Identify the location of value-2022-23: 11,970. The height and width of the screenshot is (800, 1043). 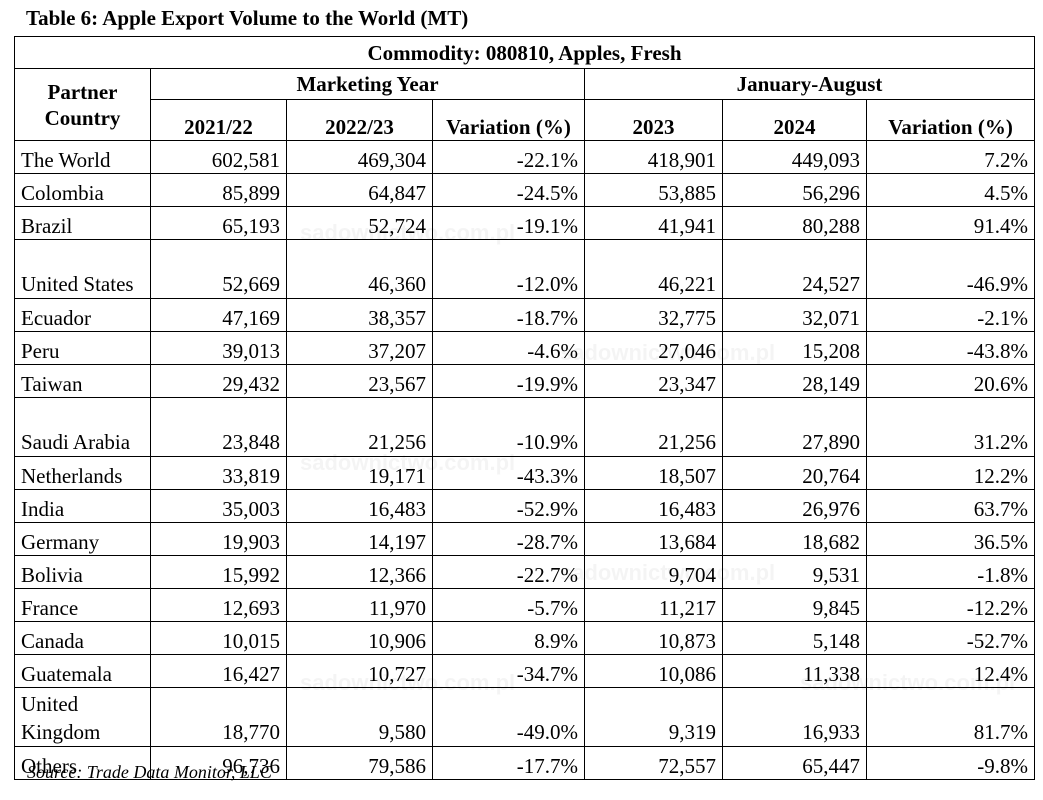
(359, 605).